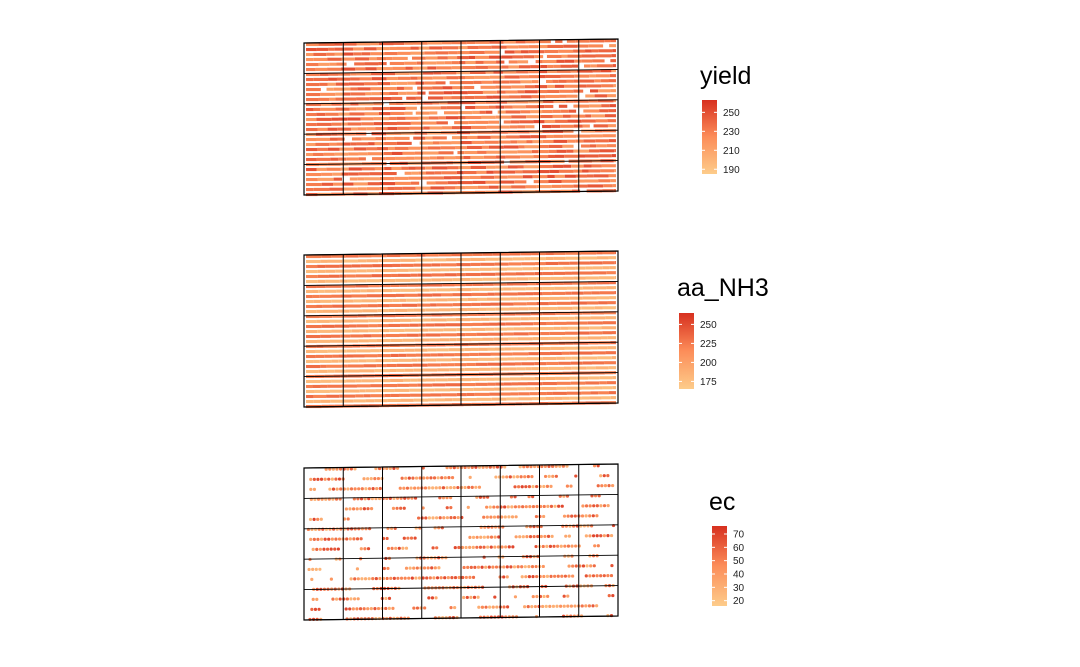  I want to click on legend-tick-label: 40, so click(739, 575).